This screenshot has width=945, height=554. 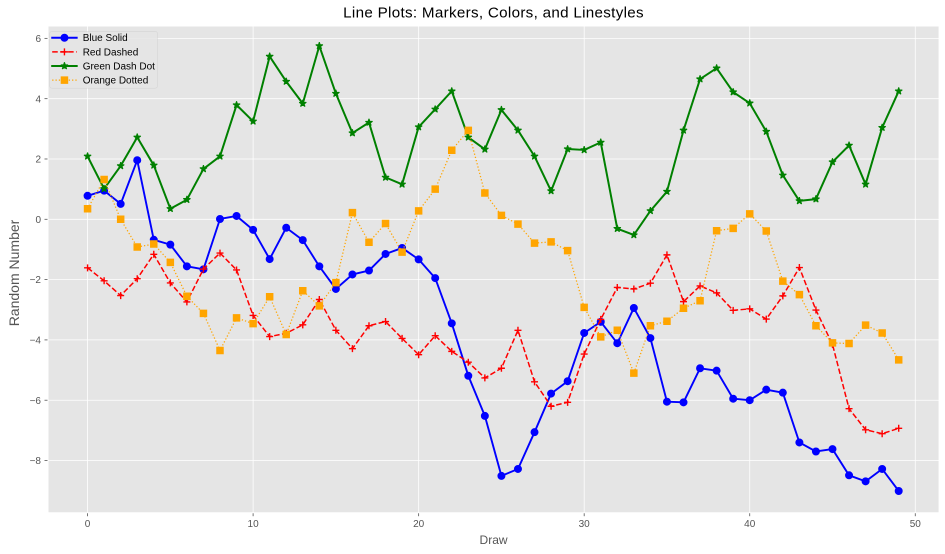 I want to click on svg-text: 50, so click(x=916, y=524).